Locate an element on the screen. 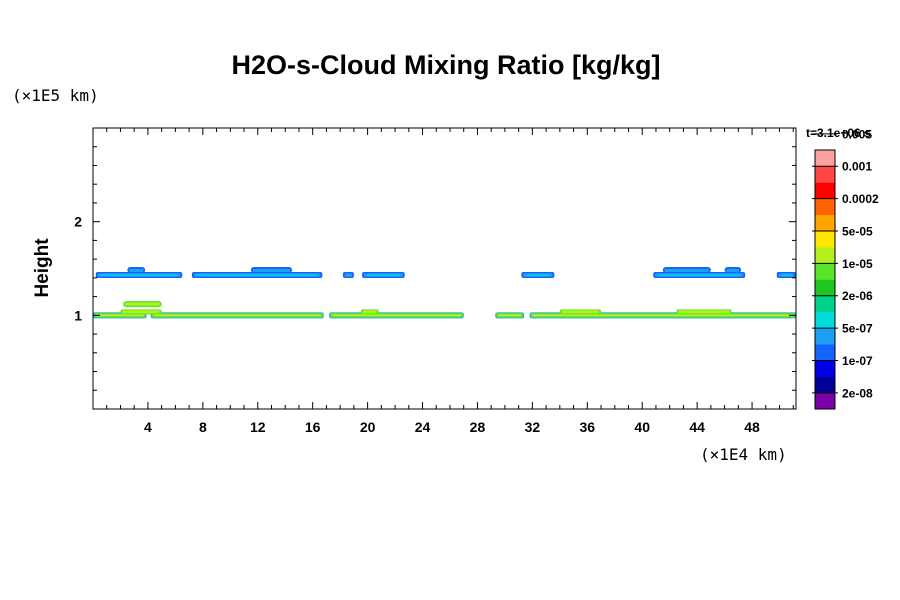 The height and width of the screenshot is (600, 900). chart-title: H2O-s-Cloud Mixing Ratio [kg/kg] is located at coordinates (446, 65).